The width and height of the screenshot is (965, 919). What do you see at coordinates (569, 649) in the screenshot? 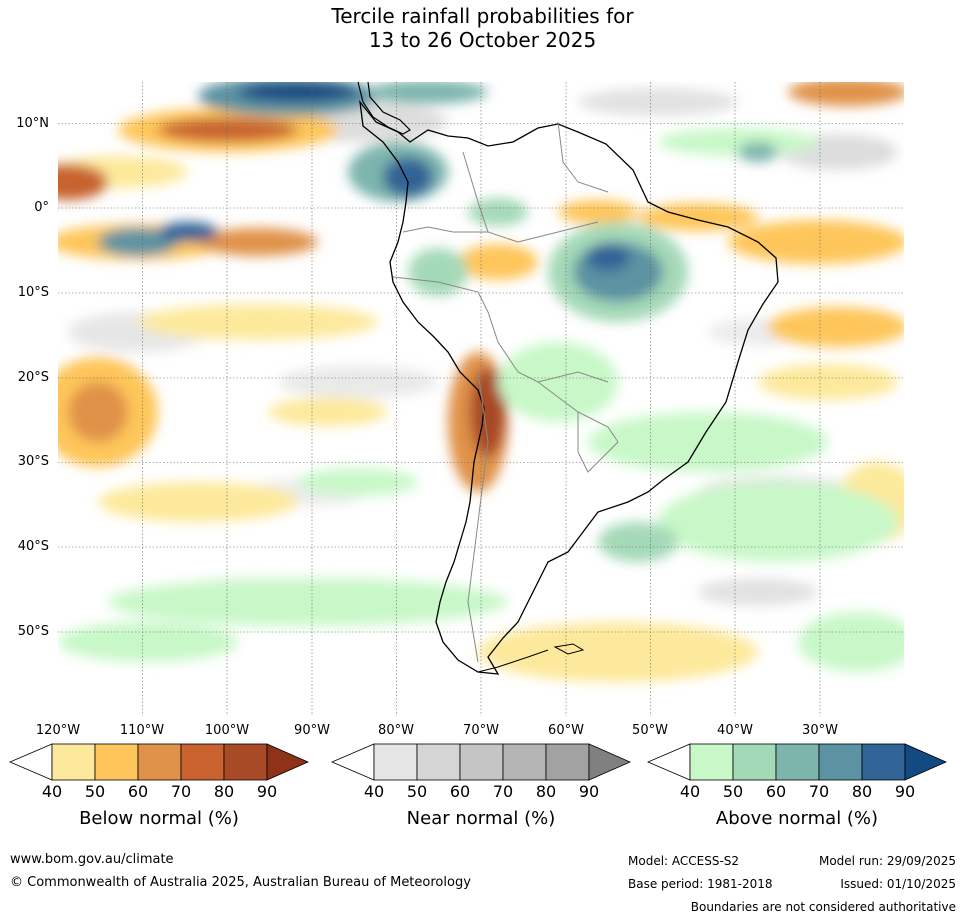
I see `falkland-islands` at bounding box center [569, 649].